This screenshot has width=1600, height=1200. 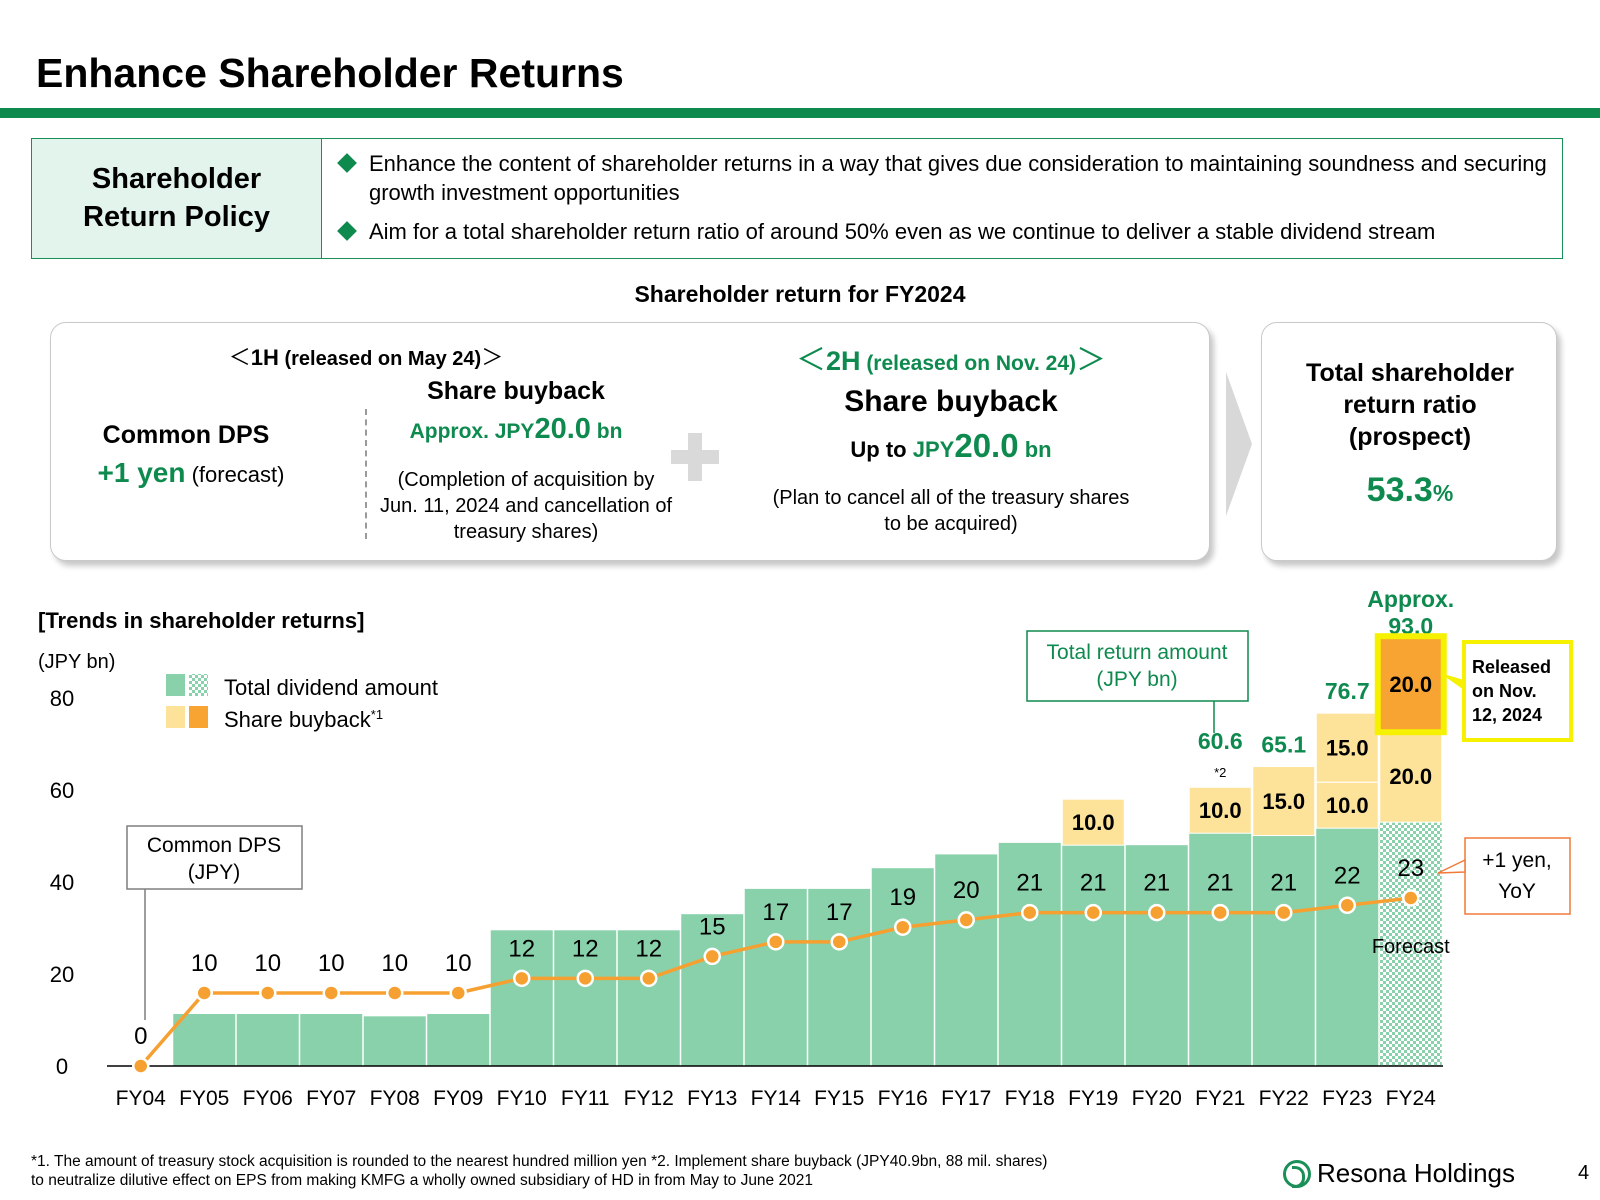 What do you see at coordinates (141, 1098) in the screenshot?
I see `x-tick-label: FY04` at bounding box center [141, 1098].